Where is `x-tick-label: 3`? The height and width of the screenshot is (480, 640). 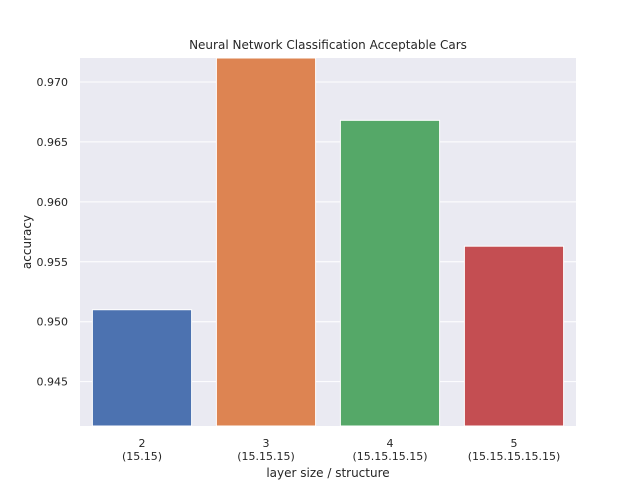 x-tick-label: 3 is located at coordinates (266, 443).